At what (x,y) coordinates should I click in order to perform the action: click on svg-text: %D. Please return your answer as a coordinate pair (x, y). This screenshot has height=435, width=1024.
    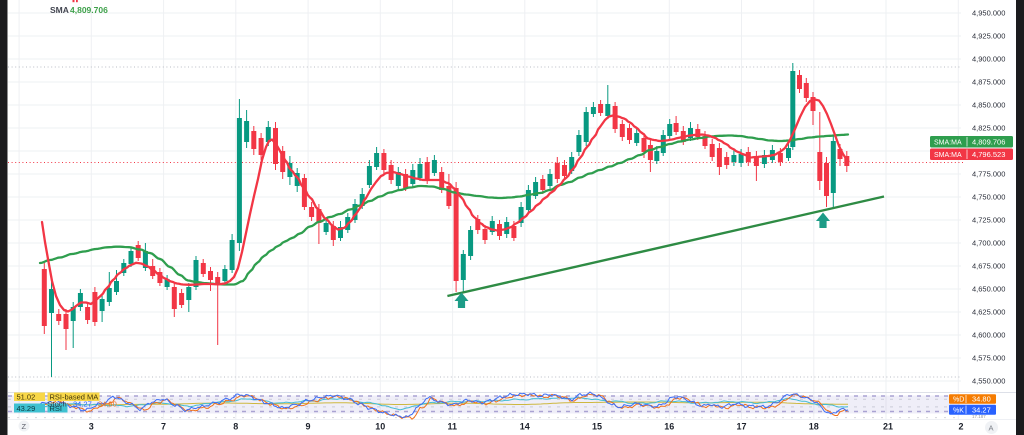
    Looking at the image, I should click on (958, 400).